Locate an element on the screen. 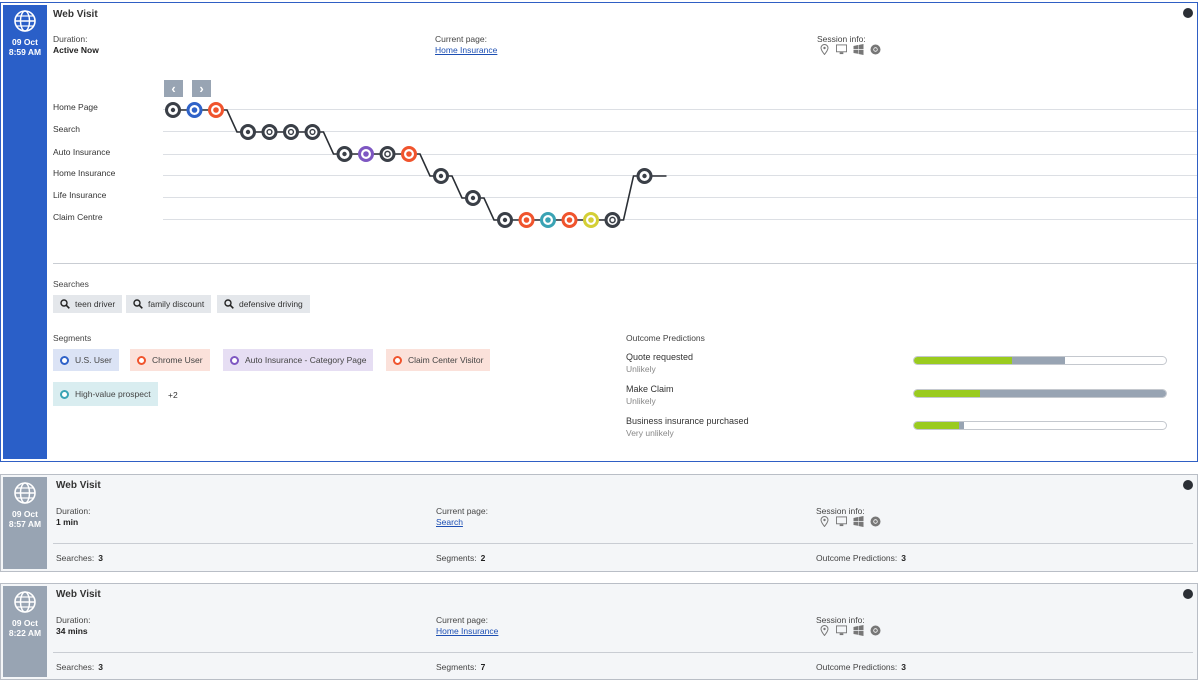 This screenshot has width=1200, height=682. journey-row-label: Life Insurance is located at coordinates (80, 195).